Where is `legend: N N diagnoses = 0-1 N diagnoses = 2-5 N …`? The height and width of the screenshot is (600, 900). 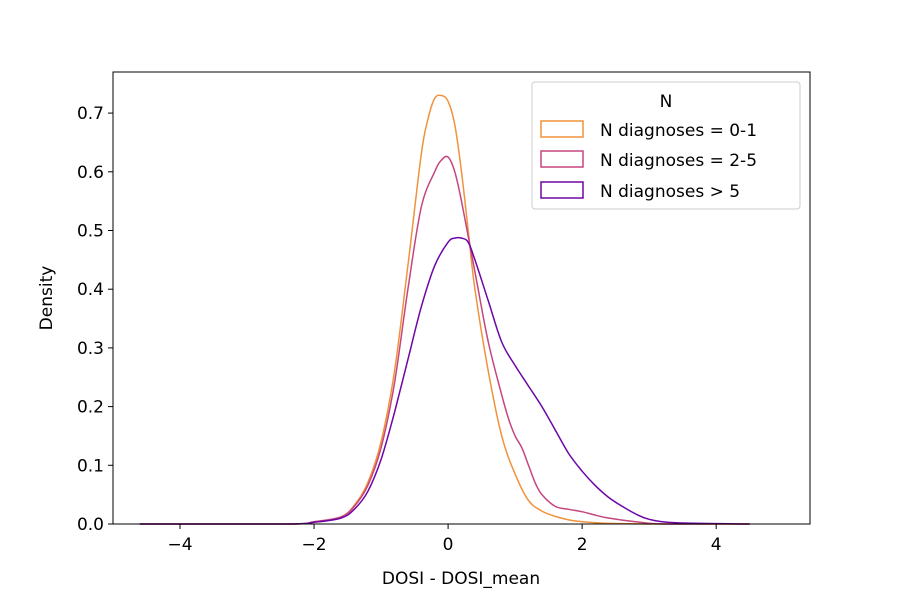 legend: N N diagnoses = 0-1 N diagnoses = 2-5 N … is located at coordinates (666, 145).